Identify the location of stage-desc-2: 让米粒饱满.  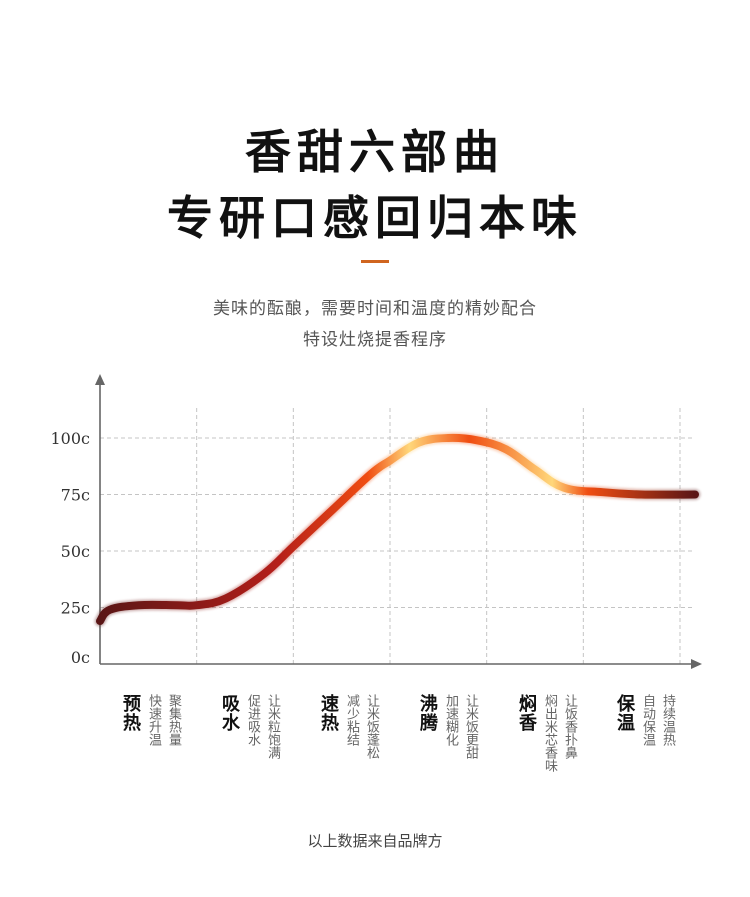
(272, 726).